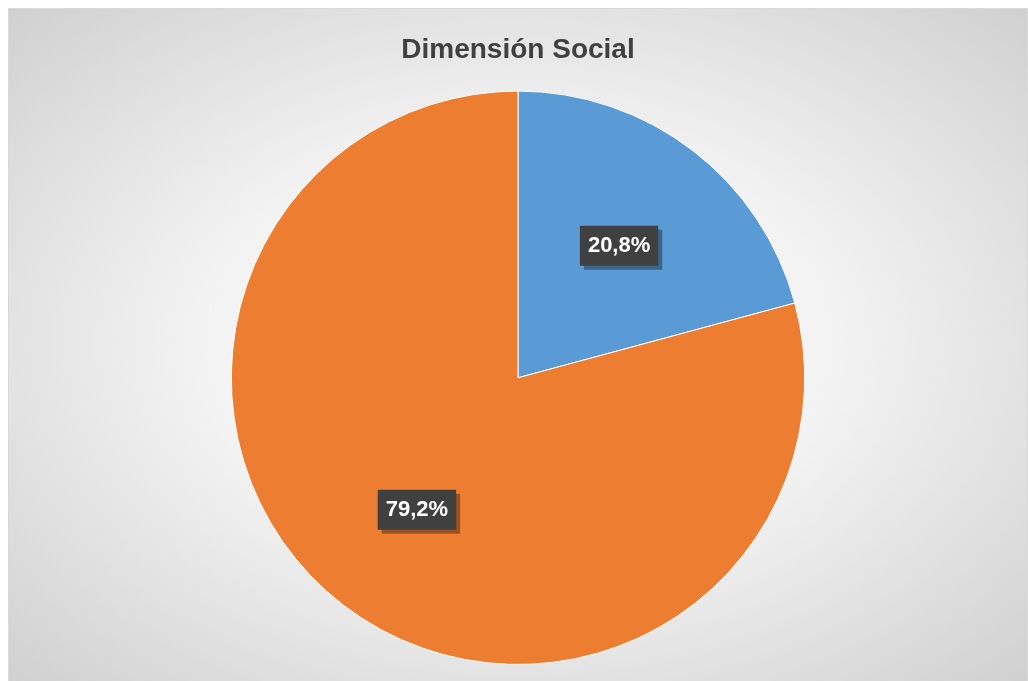 The image size is (1028, 681). I want to click on data-label: 79,2%, so click(417, 508).